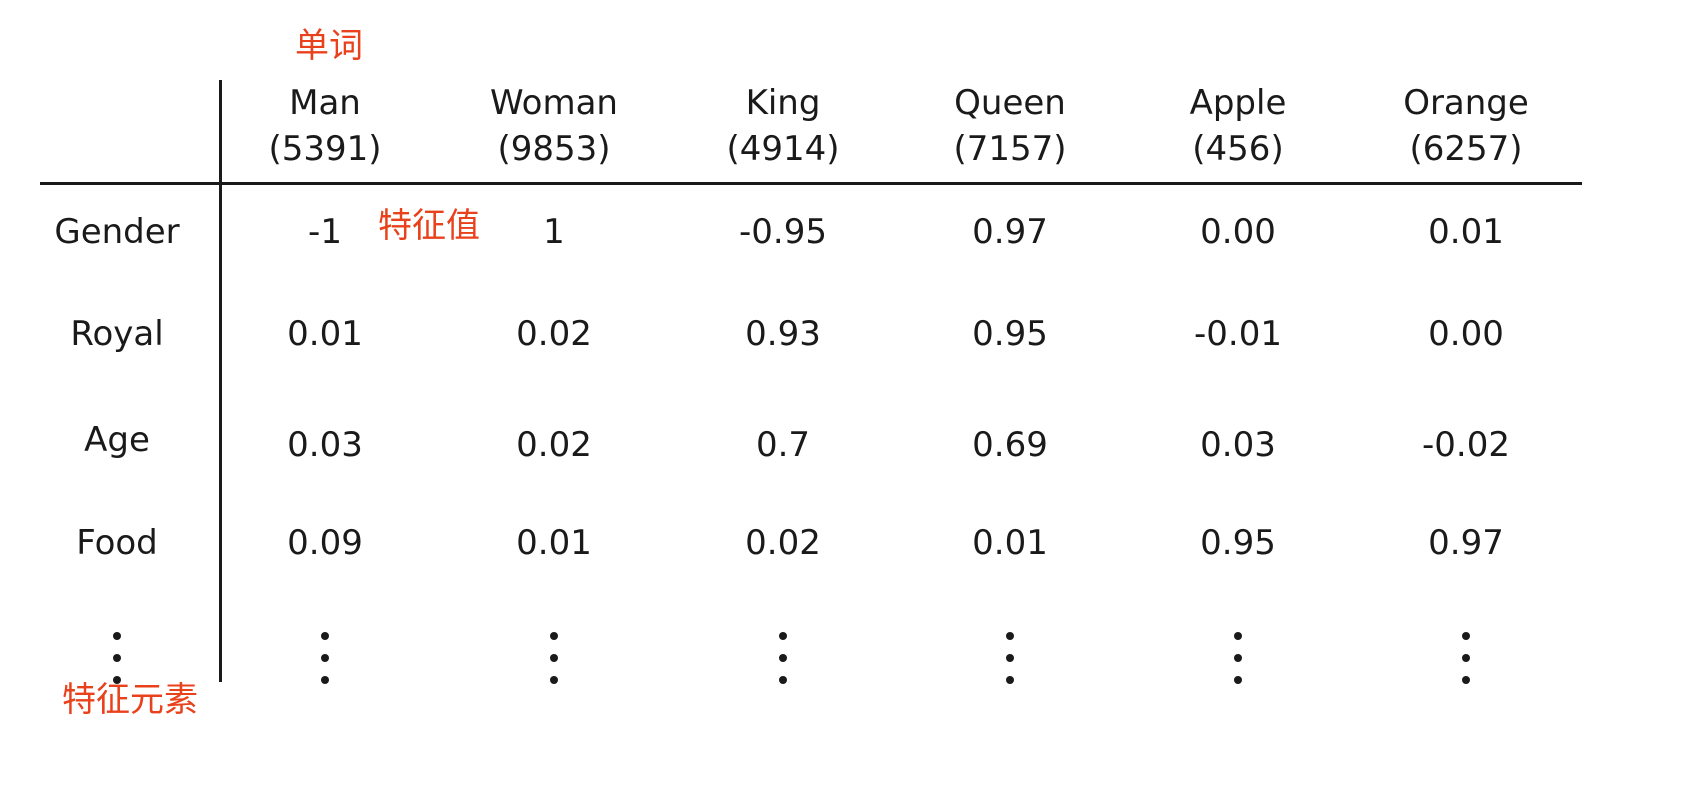  I want to click on column-index: (9853), so click(554, 149).